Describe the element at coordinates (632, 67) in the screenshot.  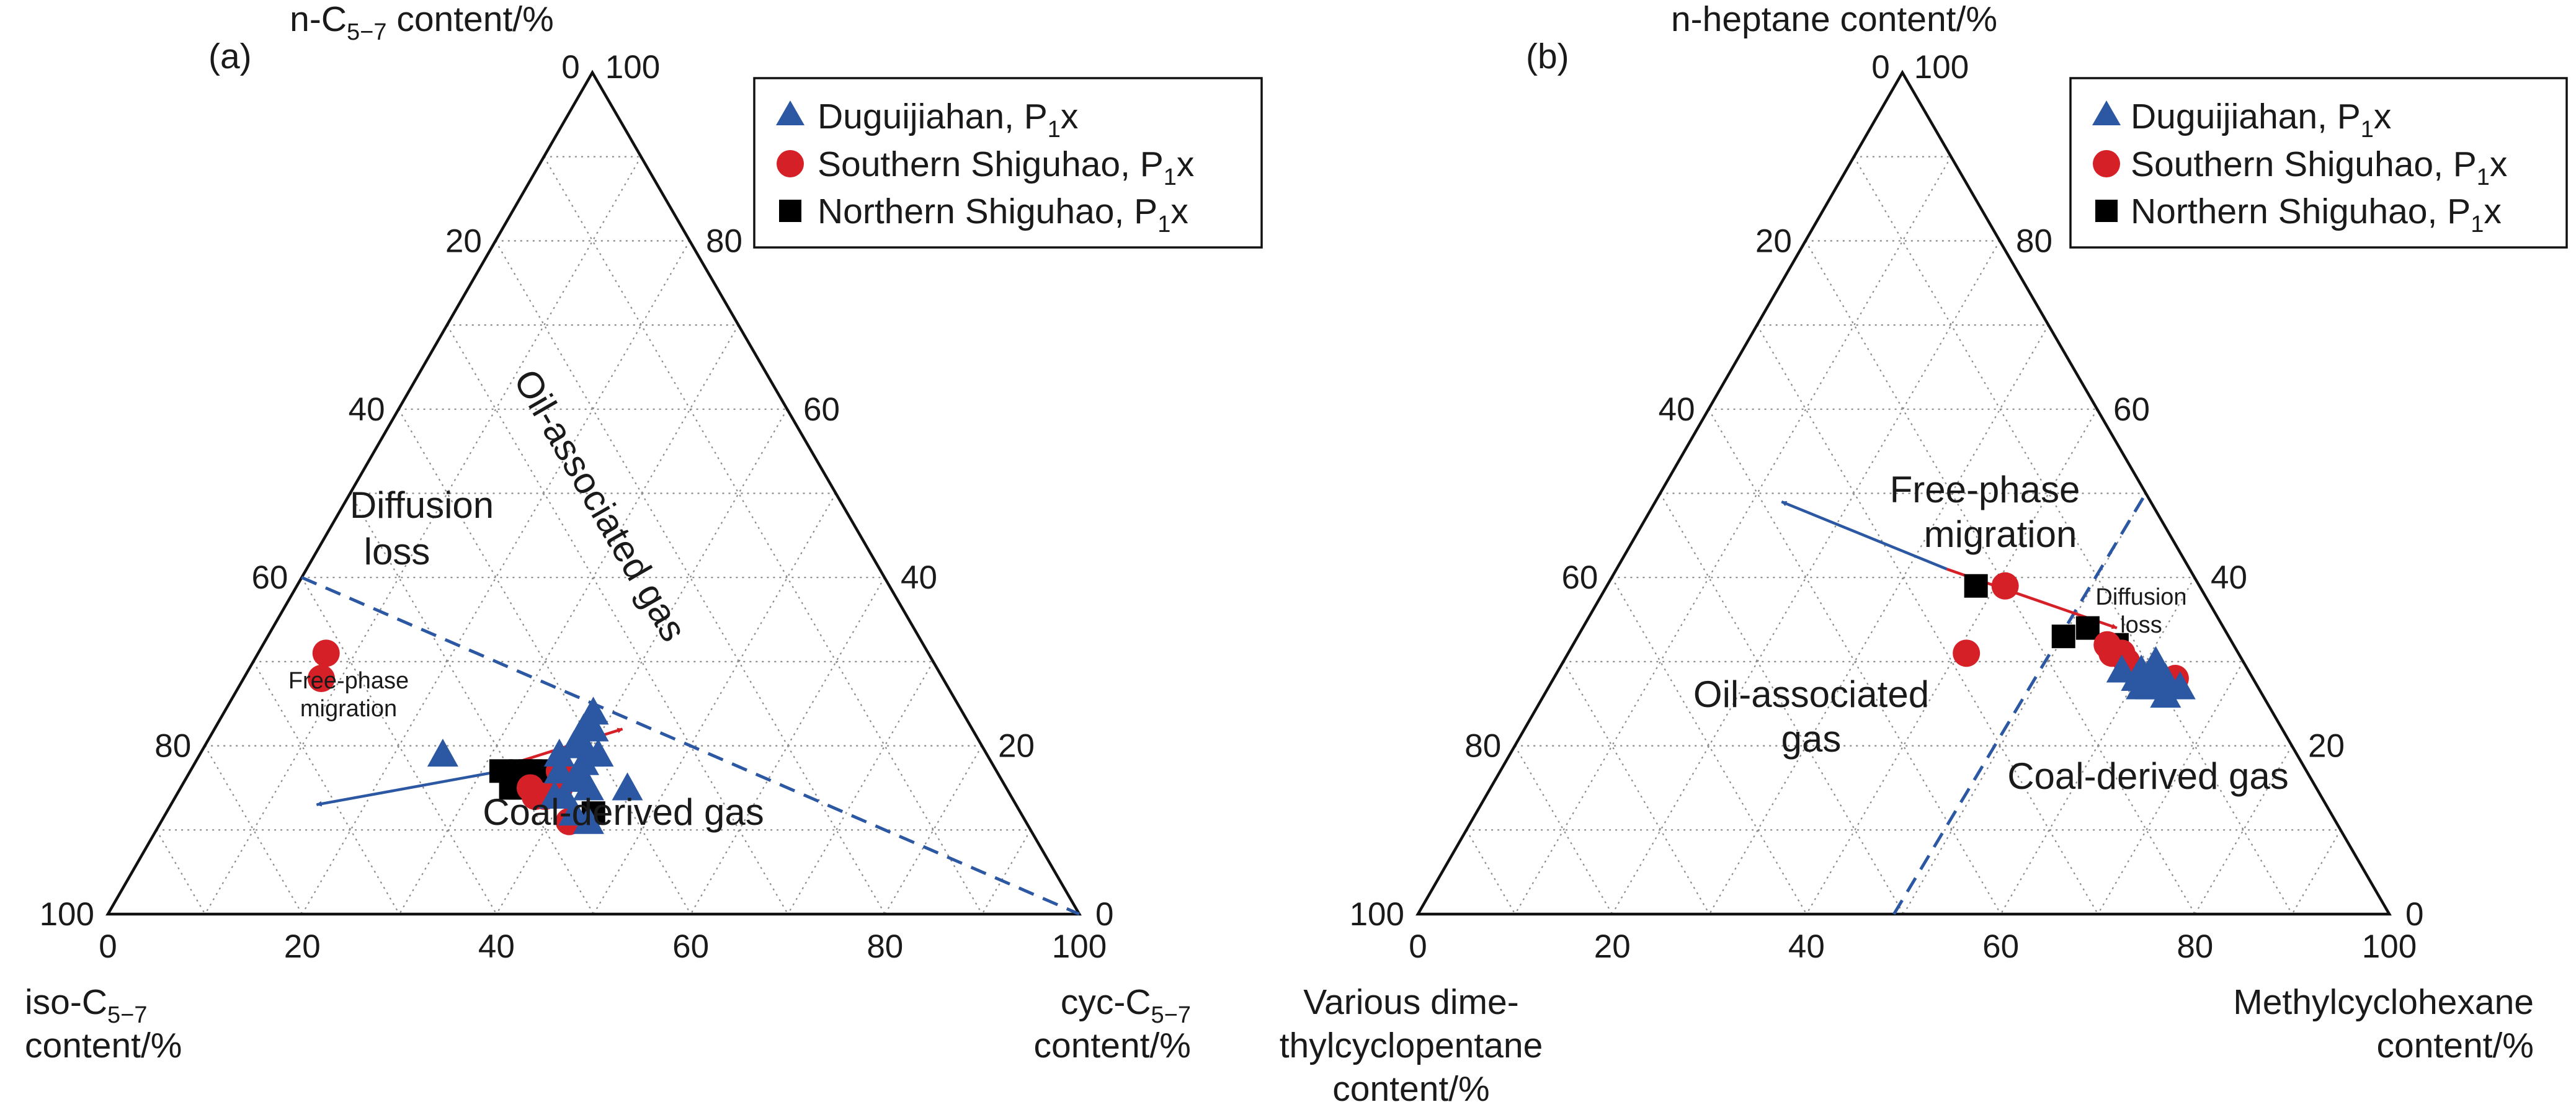
I see `apex-label-hundred-a: 100` at that location.